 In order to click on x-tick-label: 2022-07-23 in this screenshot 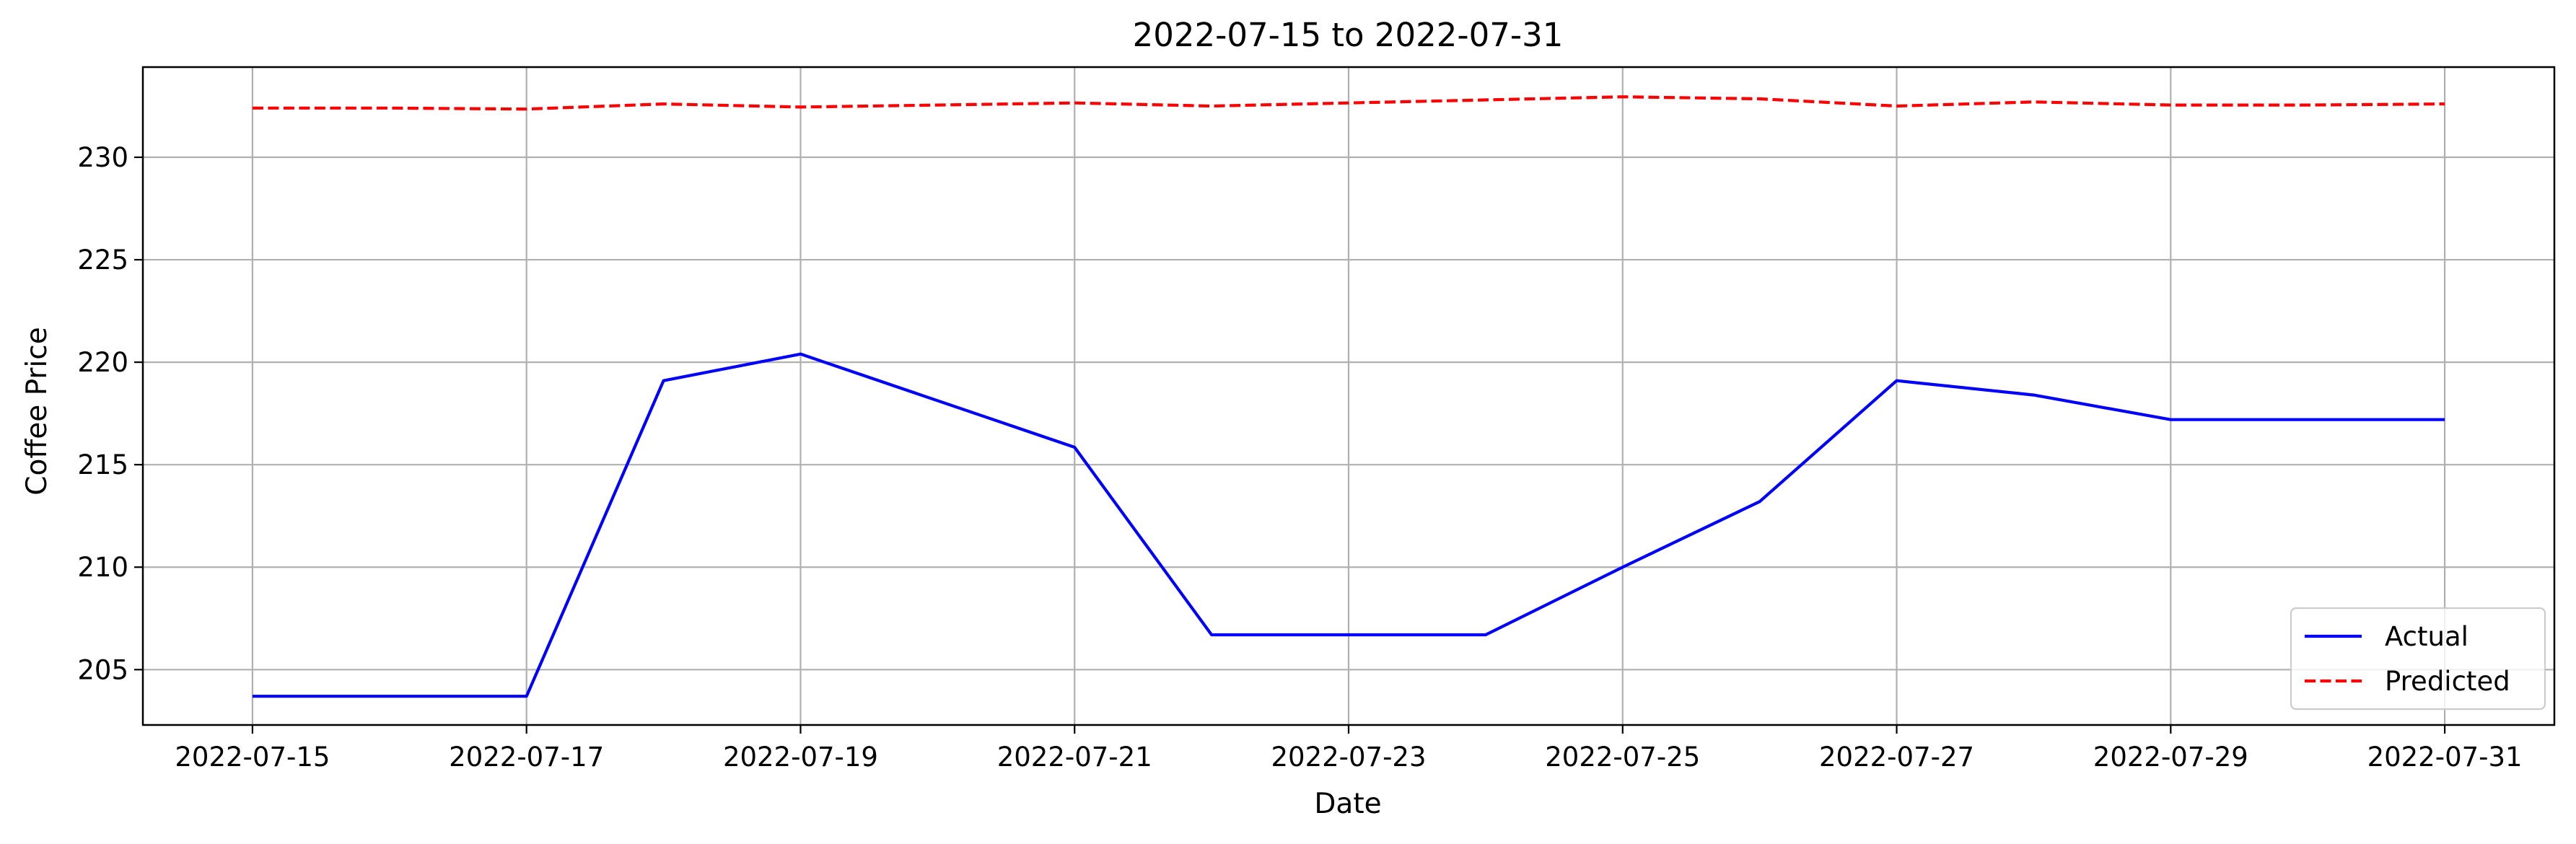, I will do `click(1348, 757)`.